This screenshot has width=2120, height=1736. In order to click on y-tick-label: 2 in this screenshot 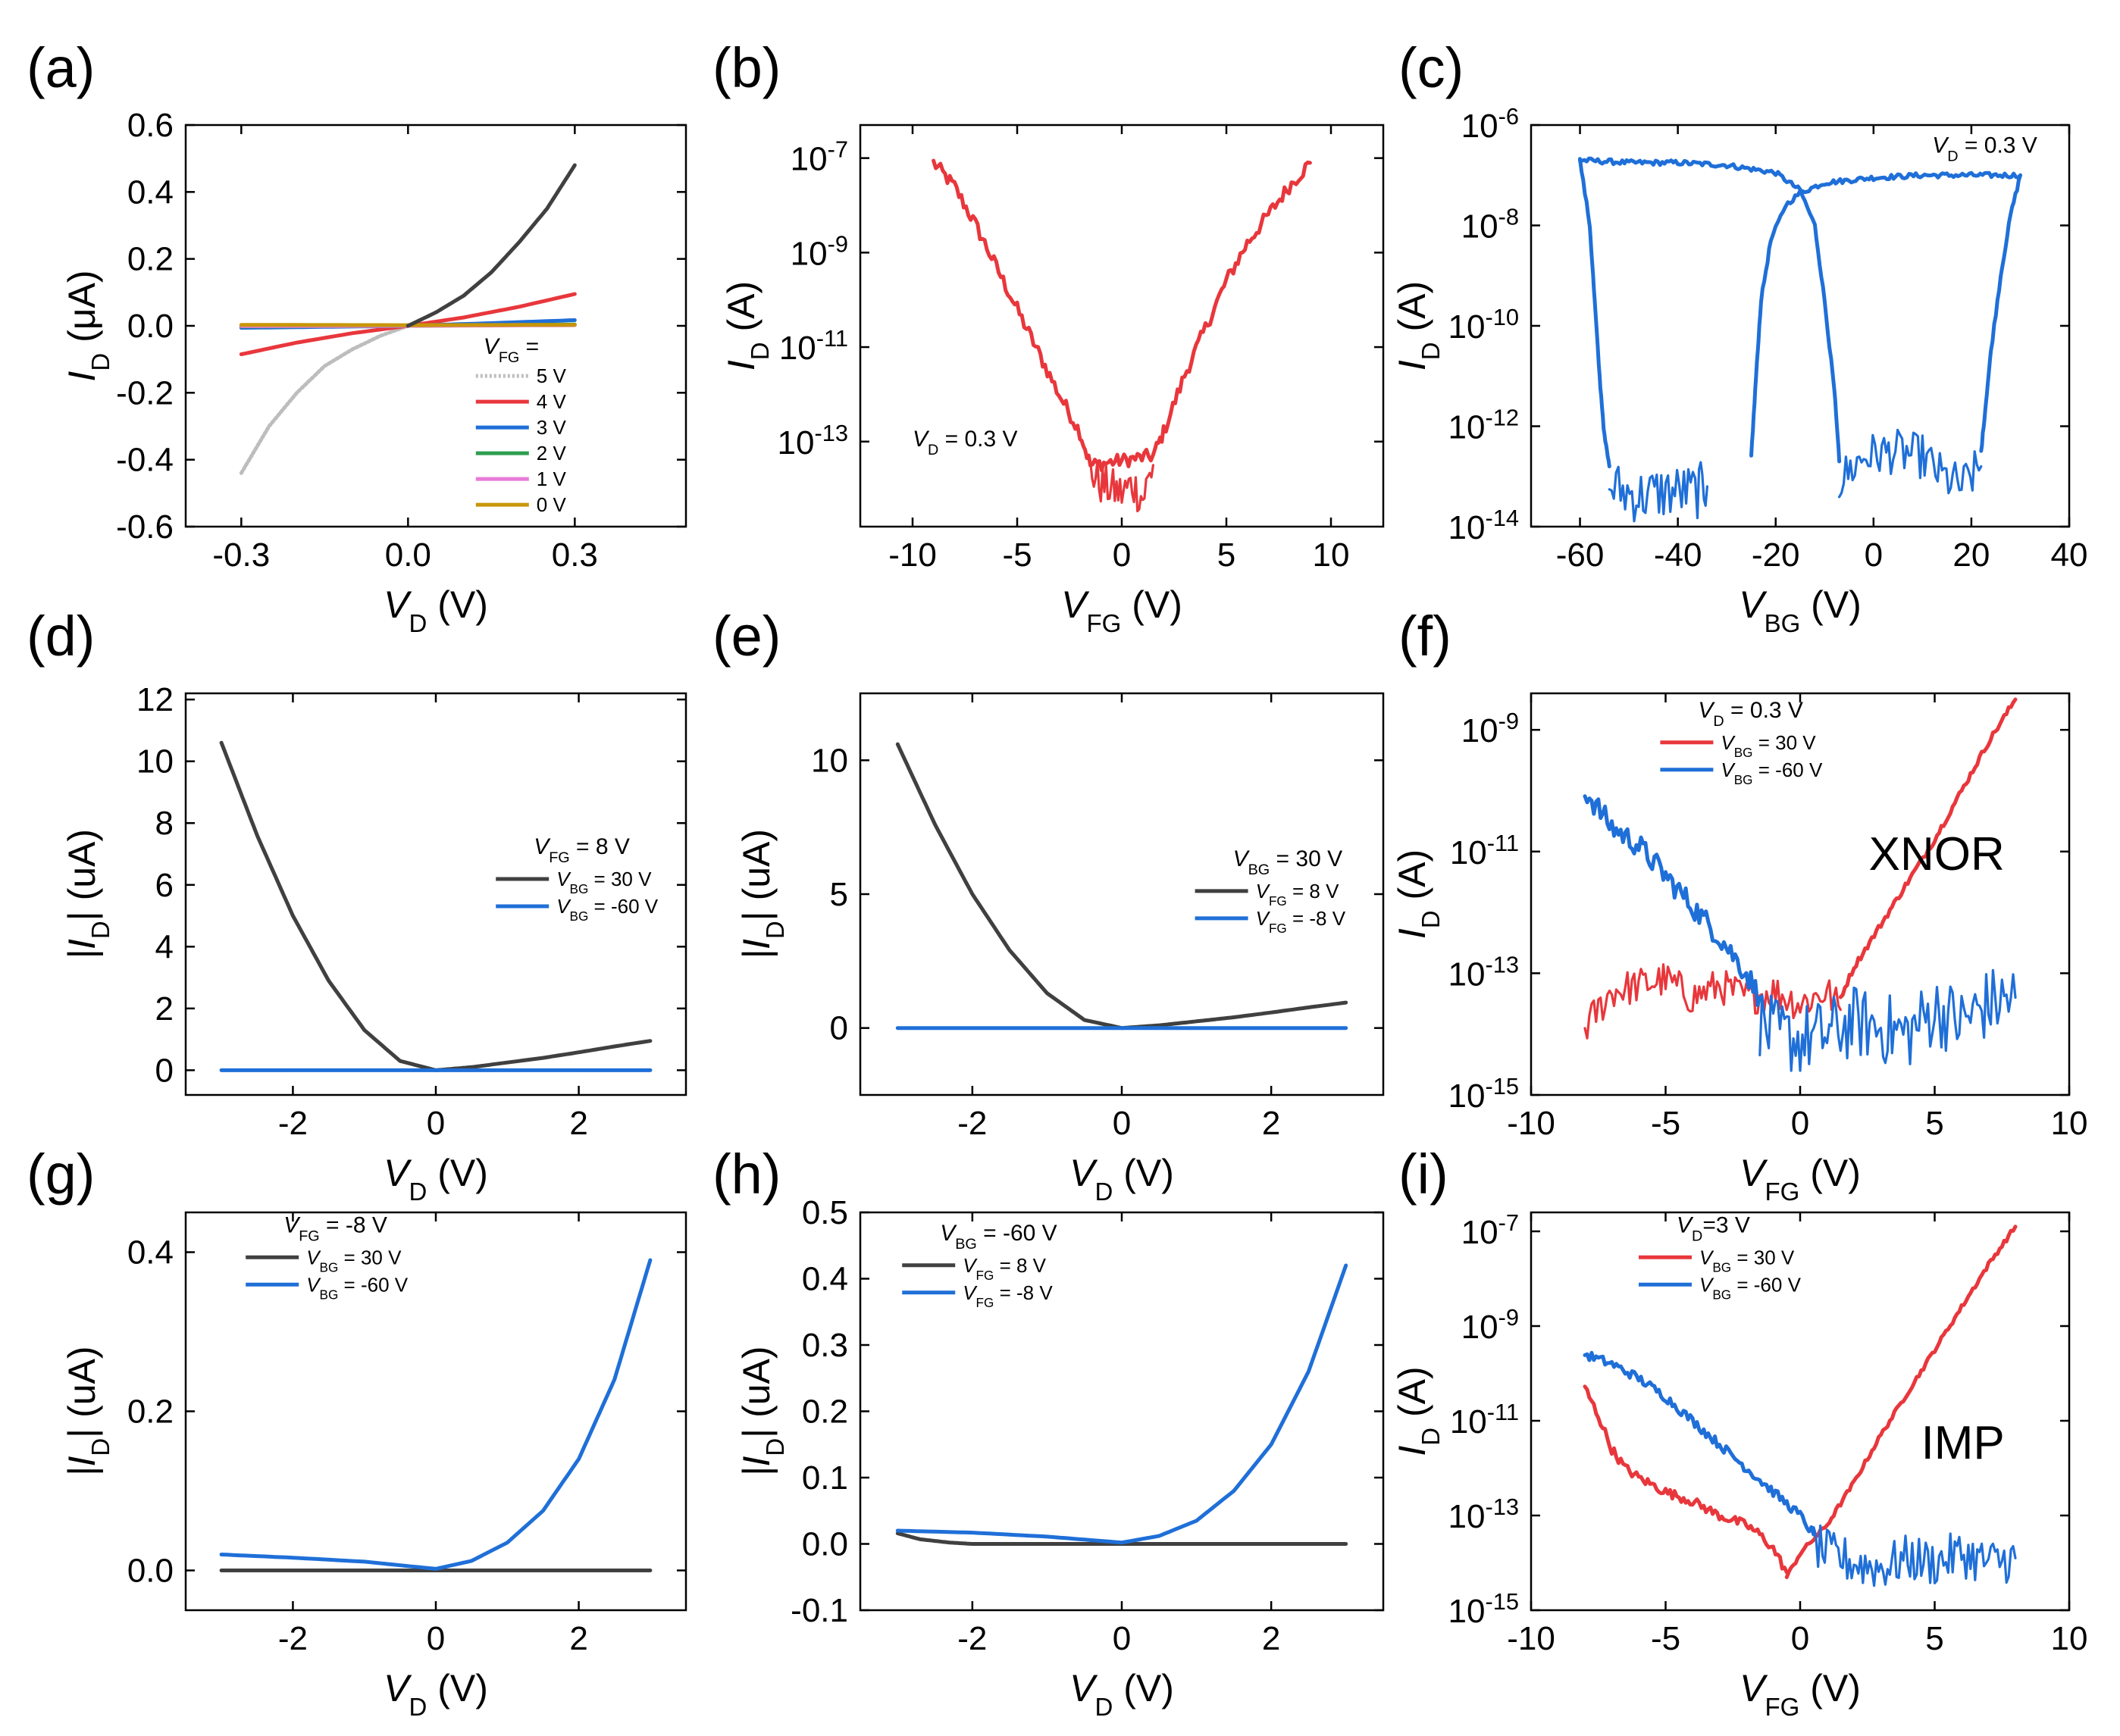, I will do `click(165, 1009)`.